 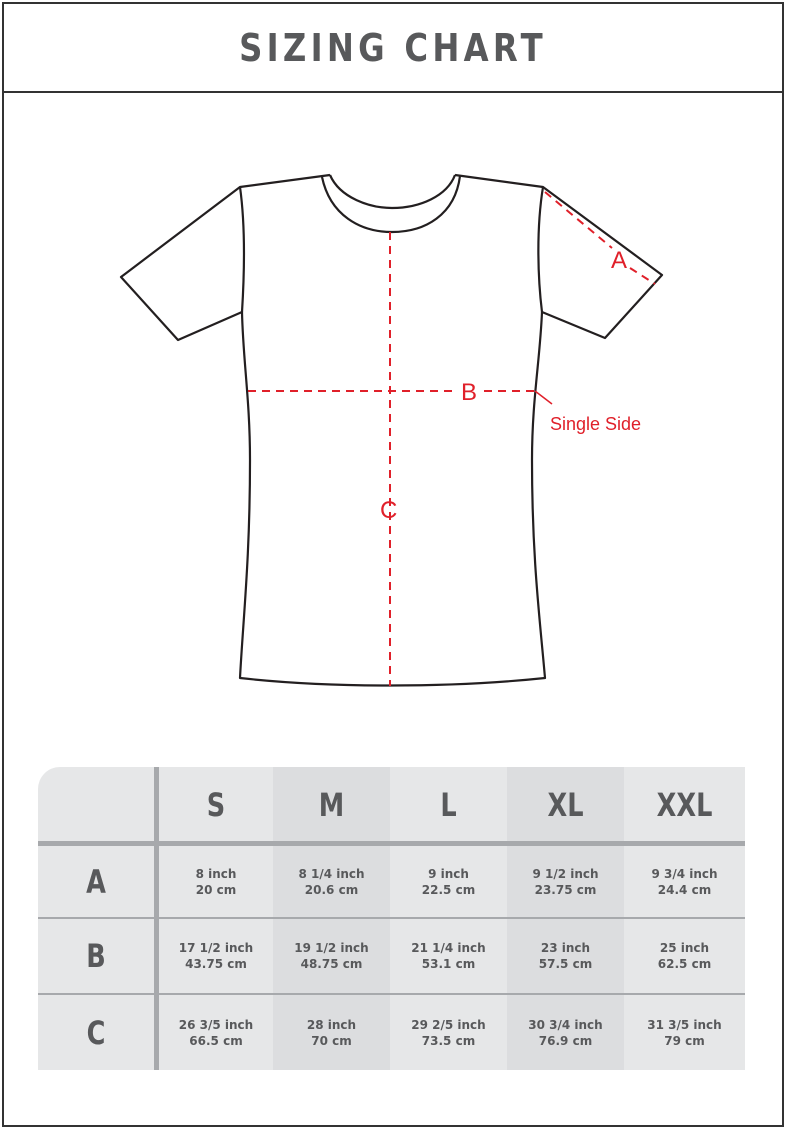 What do you see at coordinates (96, 881) in the screenshot?
I see `row-label-a: A` at bounding box center [96, 881].